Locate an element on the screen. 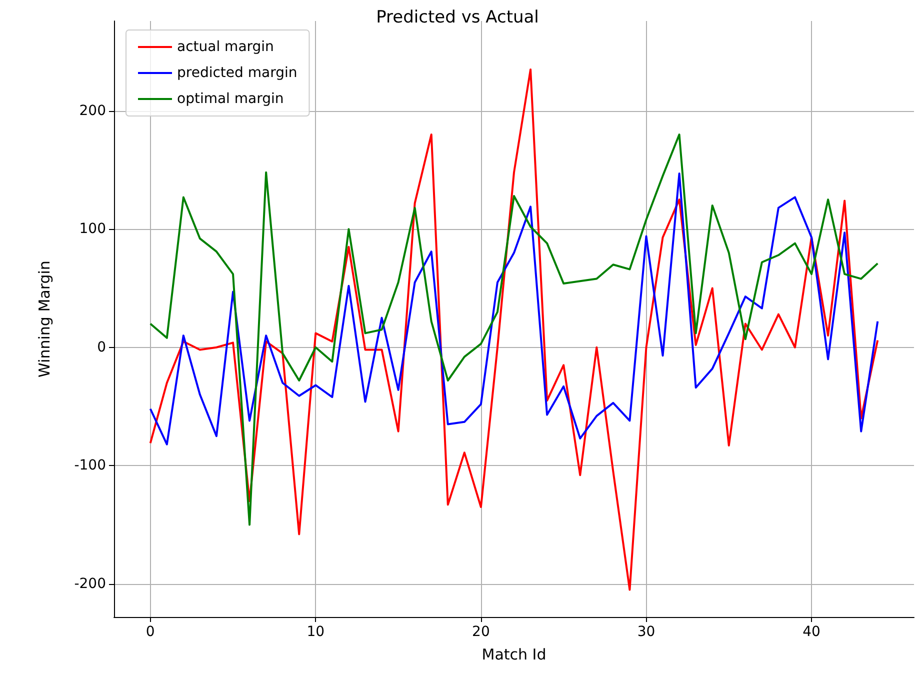 The width and height of the screenshot is (915, 679). y-tick-label: -200 is located at coordinates (90, 584).